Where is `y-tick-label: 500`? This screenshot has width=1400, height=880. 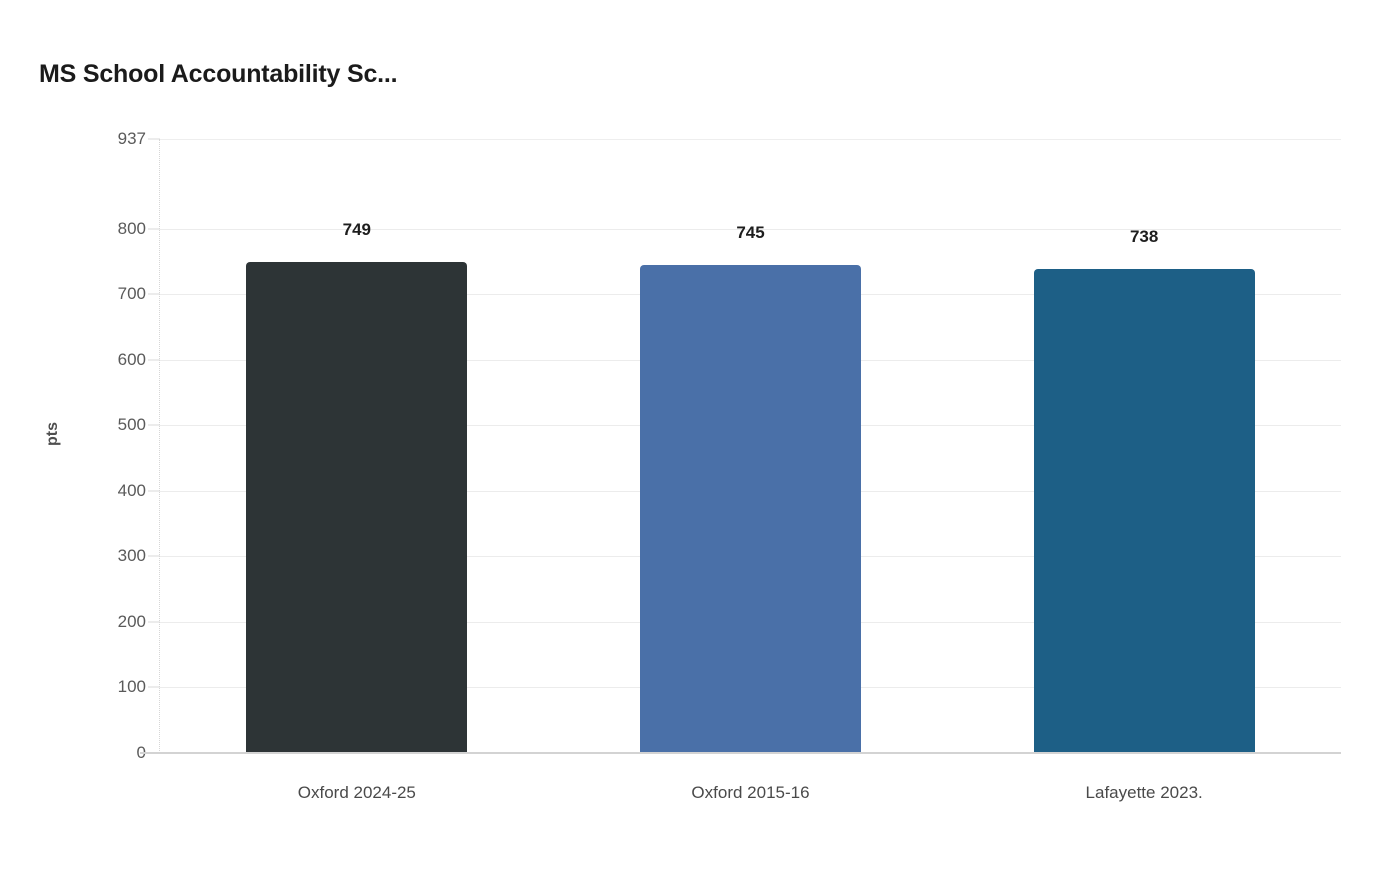
y-tick-label: 500 is located at coordinates (131, 425).